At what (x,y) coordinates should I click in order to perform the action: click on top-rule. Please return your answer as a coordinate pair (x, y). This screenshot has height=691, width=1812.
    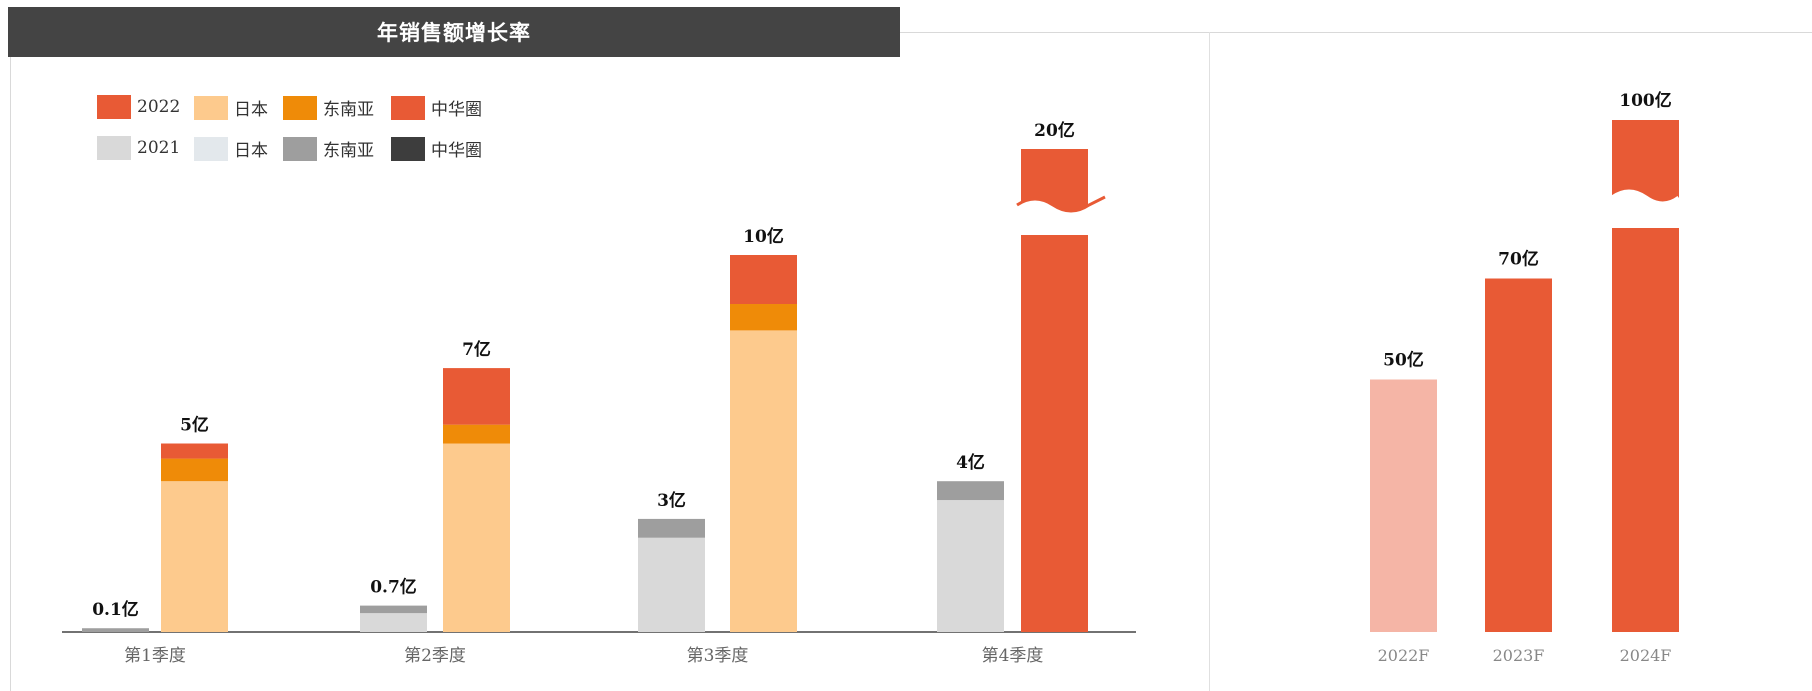
    Looking at the image, I should click on (1356, 32).